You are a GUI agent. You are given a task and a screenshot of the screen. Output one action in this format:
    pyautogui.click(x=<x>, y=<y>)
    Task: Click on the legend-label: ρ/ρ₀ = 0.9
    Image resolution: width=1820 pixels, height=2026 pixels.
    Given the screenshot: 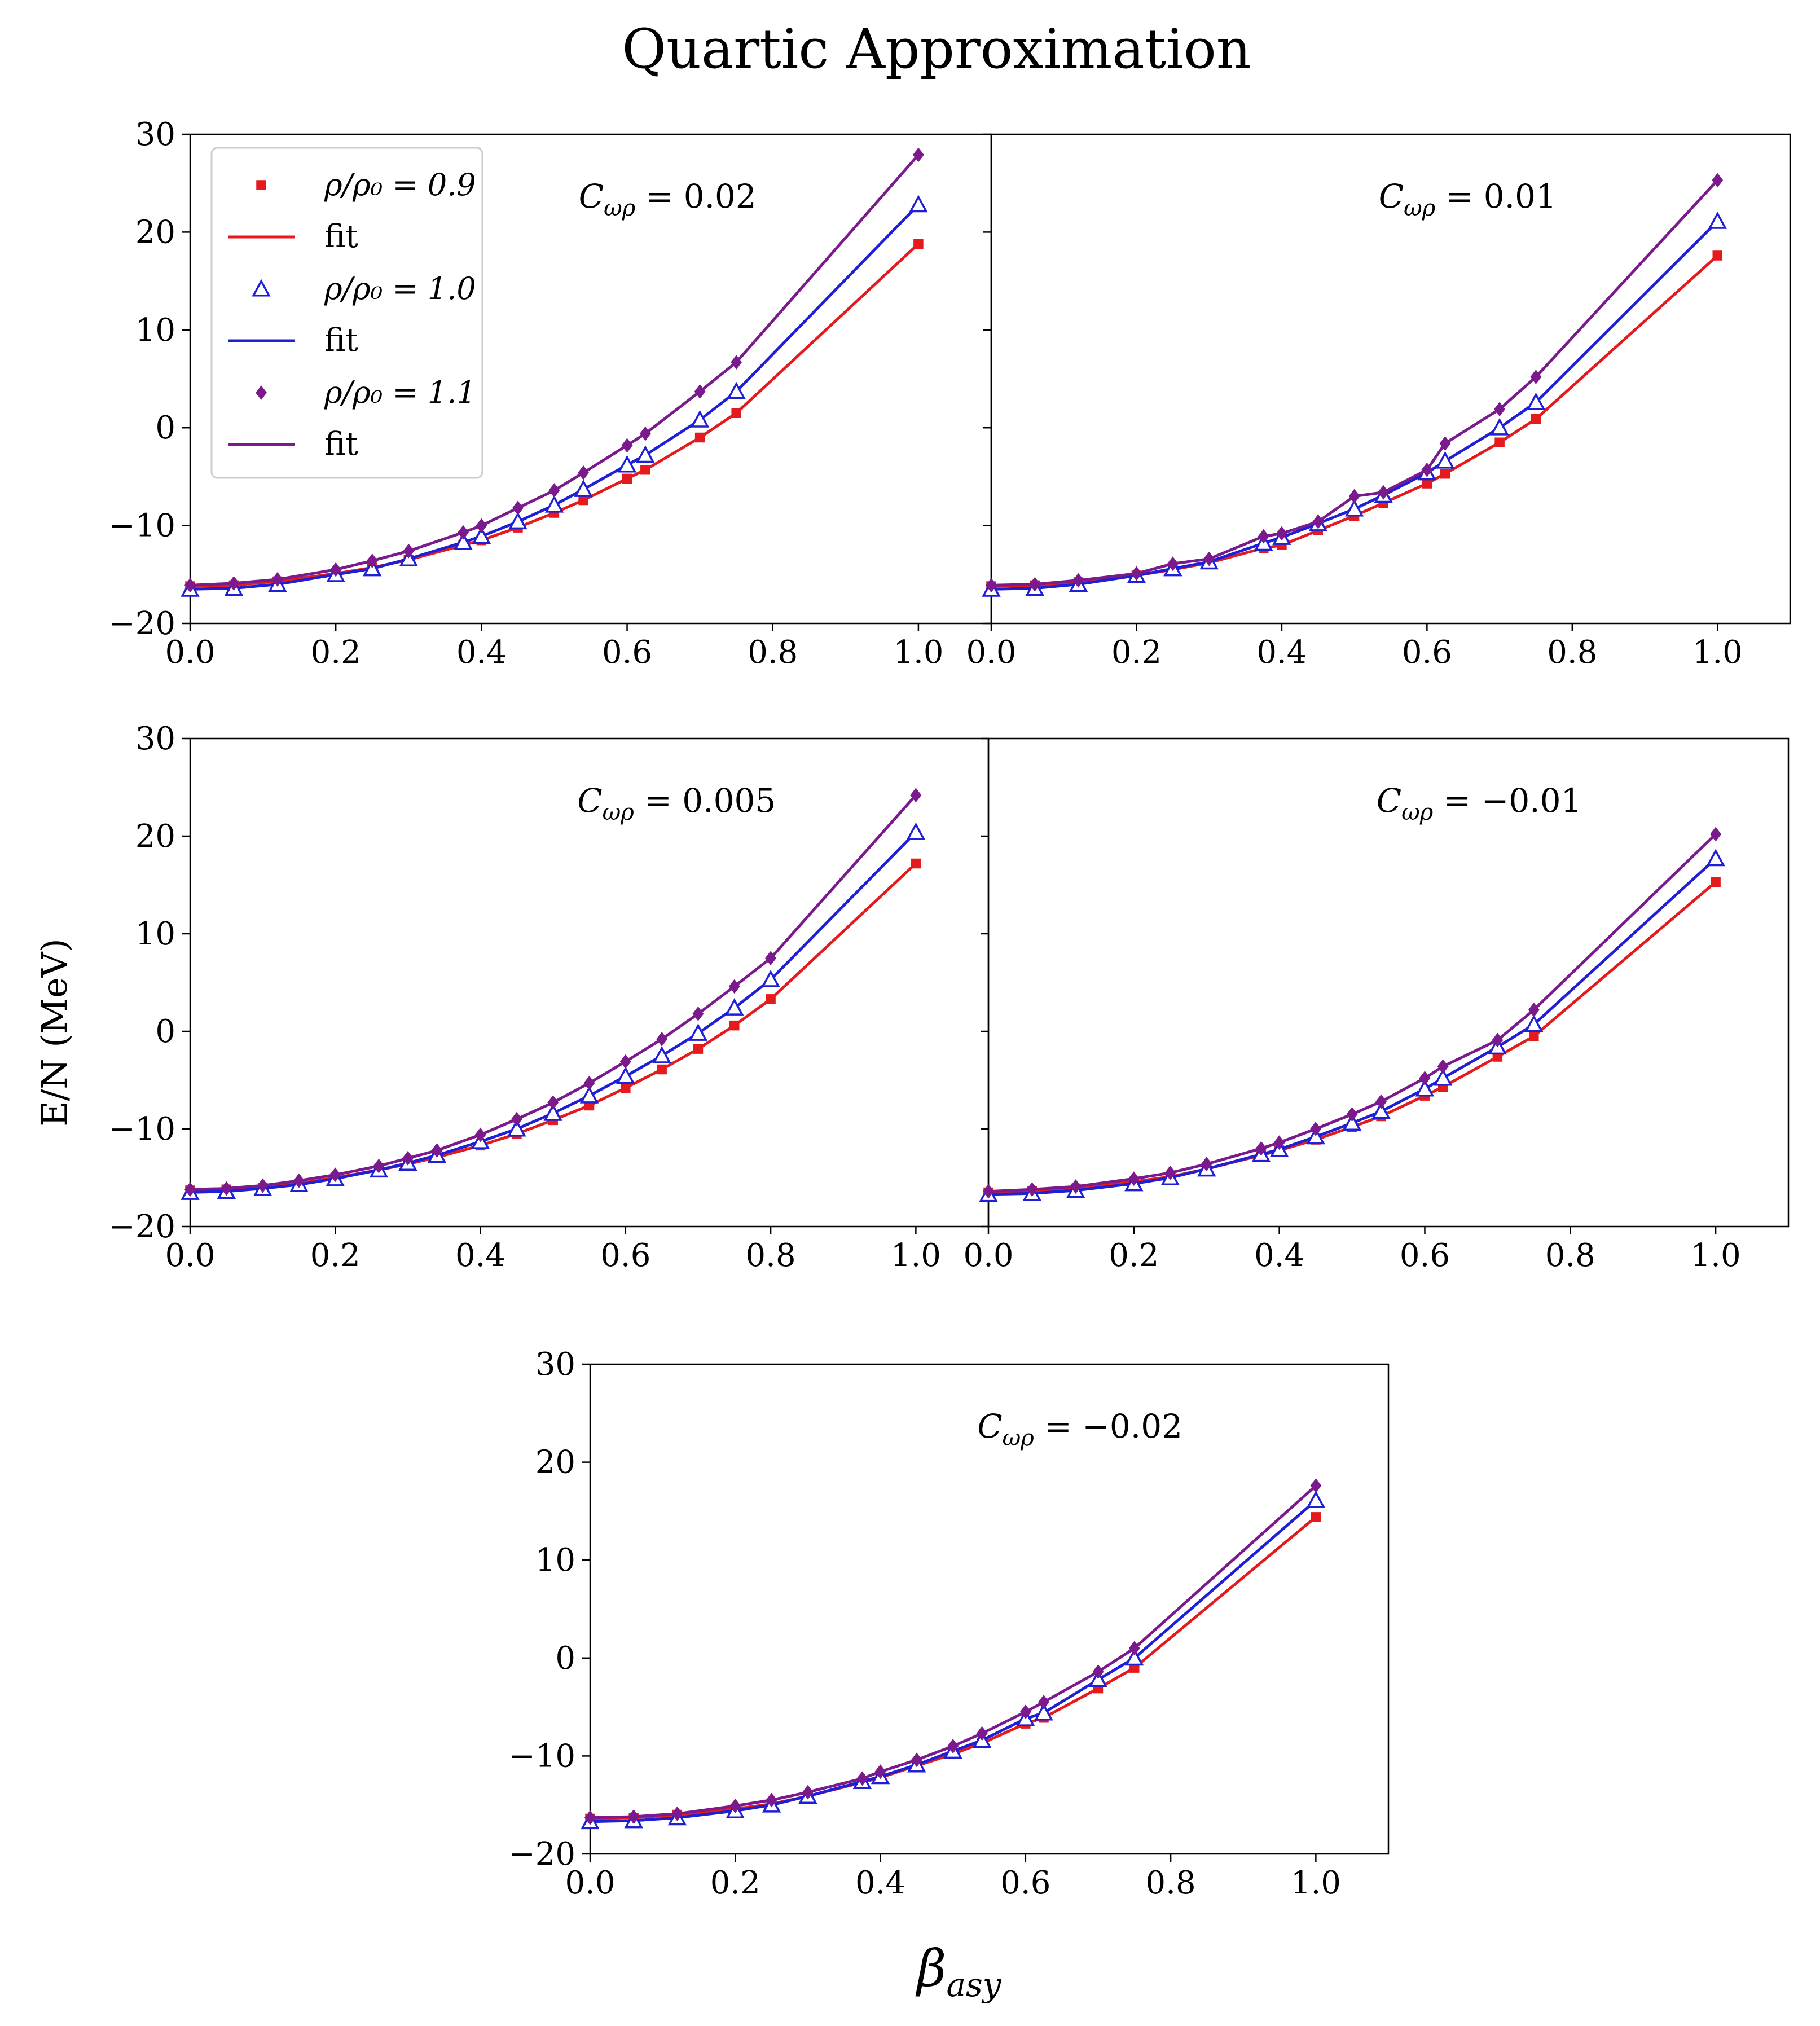 What is the action you would take?
    pyautogui.click(x=400, y=185)
    